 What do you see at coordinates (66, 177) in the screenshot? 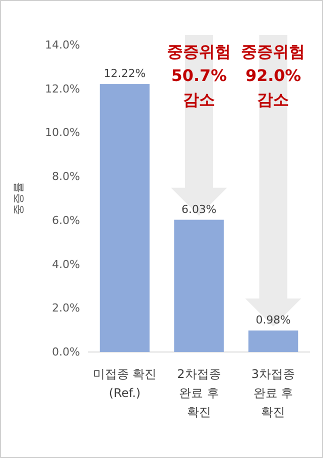
I see `y-tick-label: 8.0%` at bounding box center [66, 177].